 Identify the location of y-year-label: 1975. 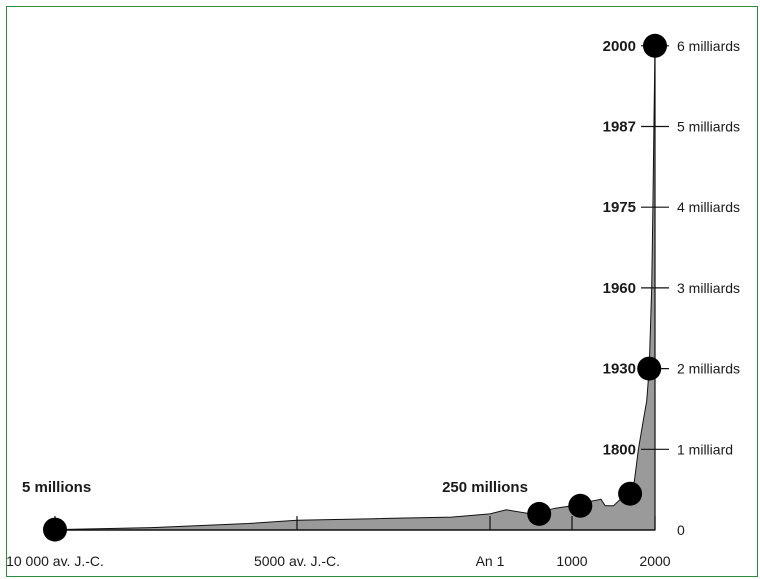
(619, 207).